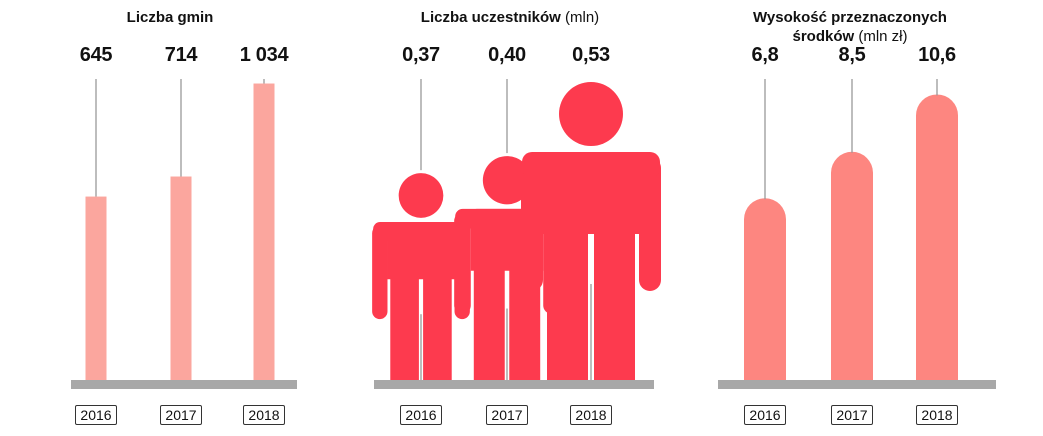  What do you see at coordinates (850, 27) in the screenshot?
I see `chart-3-title: Wysokość przeznaczonych środków (mln zł)` at bounding box center [850, 27].